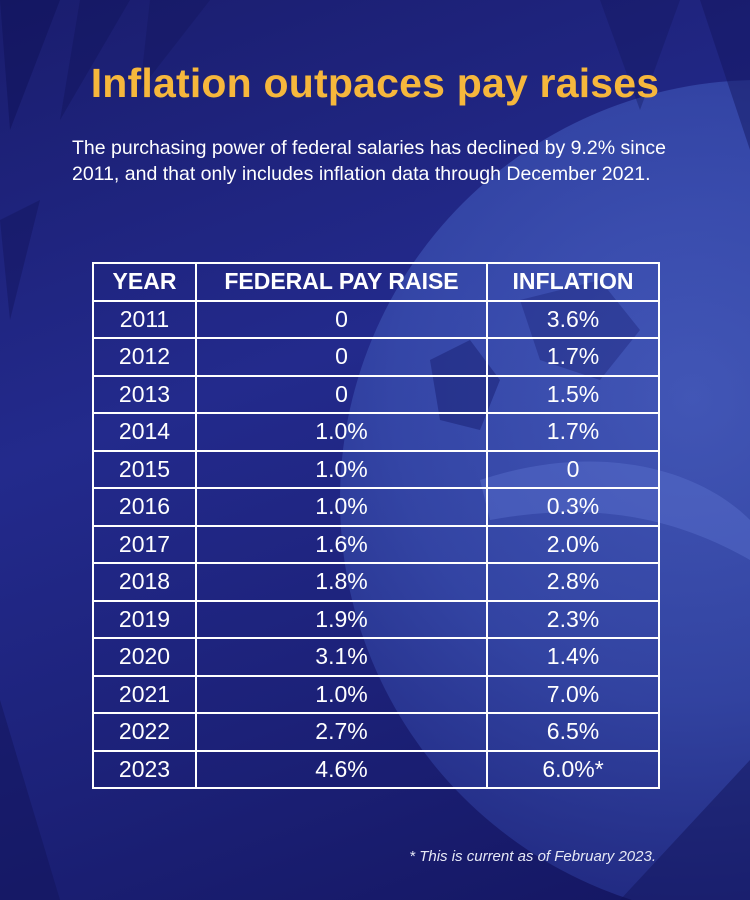  What do you see at coordinates (573, 732) in the screenshot?
I see `inflation-cell: 6.5%` at bounding box center [573, 732].